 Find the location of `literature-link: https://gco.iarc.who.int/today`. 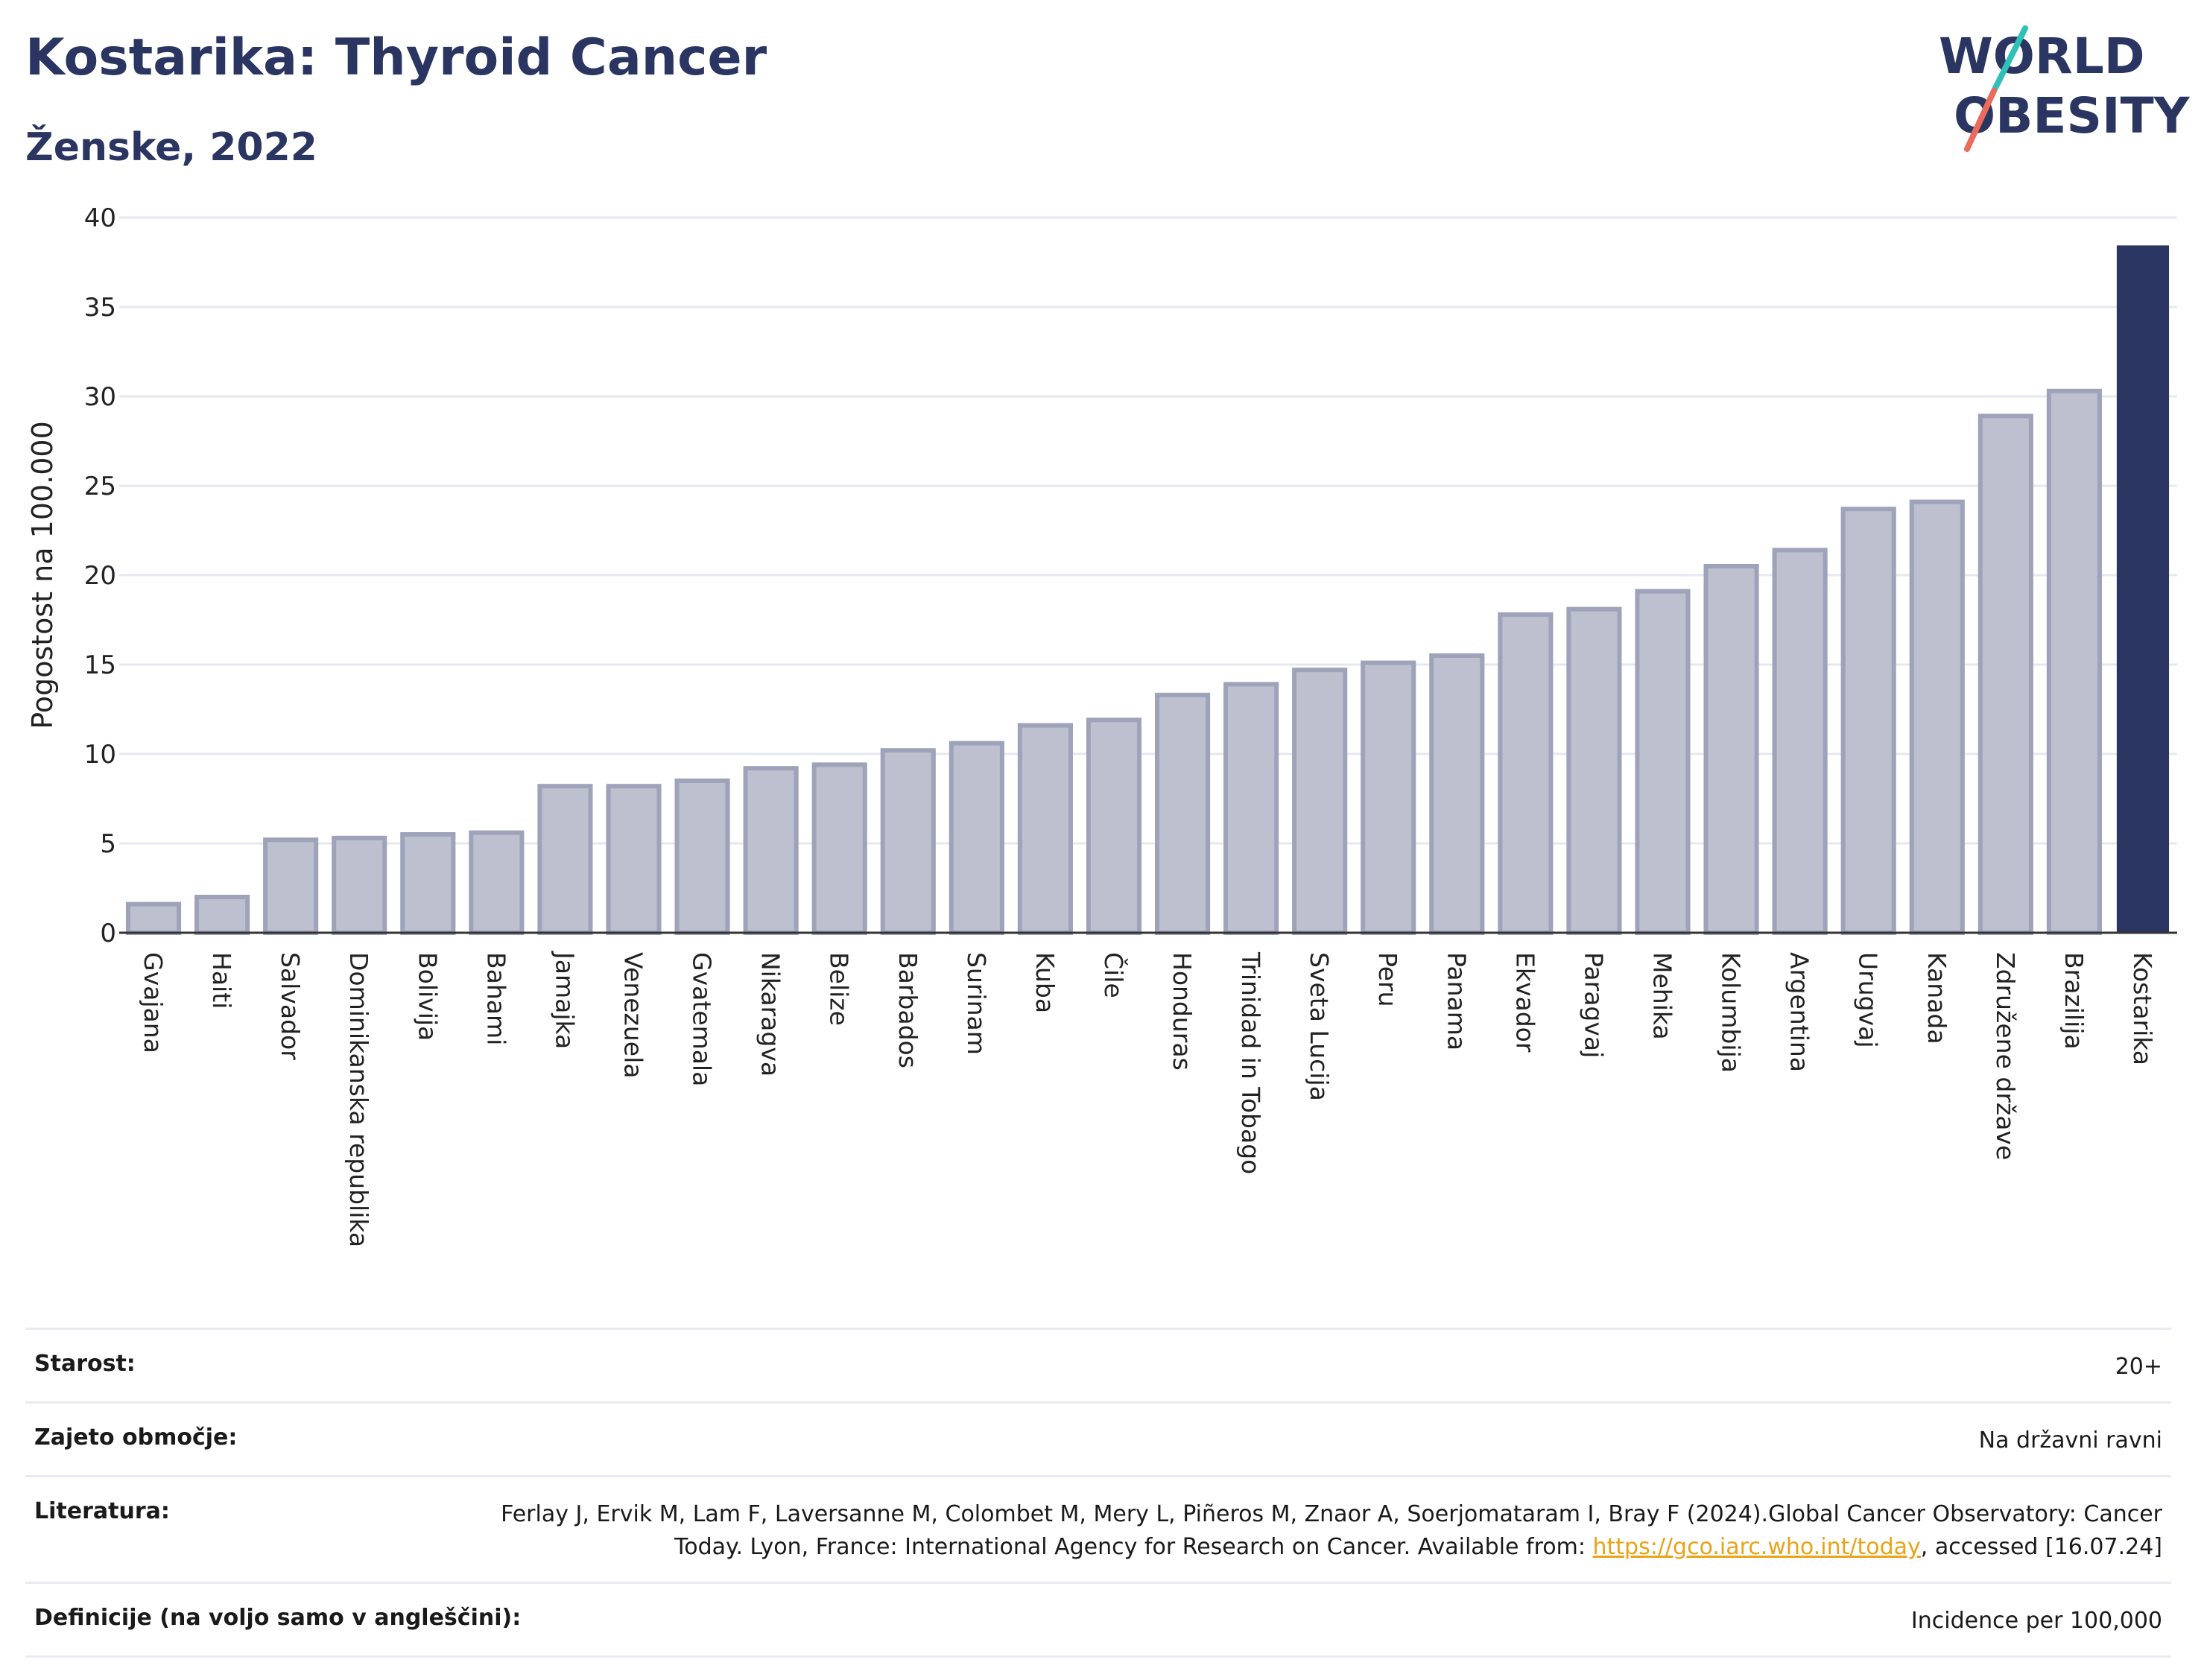

literature-link: https://gco.iarc.who.int/today is located at coordinates (1756, 1547).